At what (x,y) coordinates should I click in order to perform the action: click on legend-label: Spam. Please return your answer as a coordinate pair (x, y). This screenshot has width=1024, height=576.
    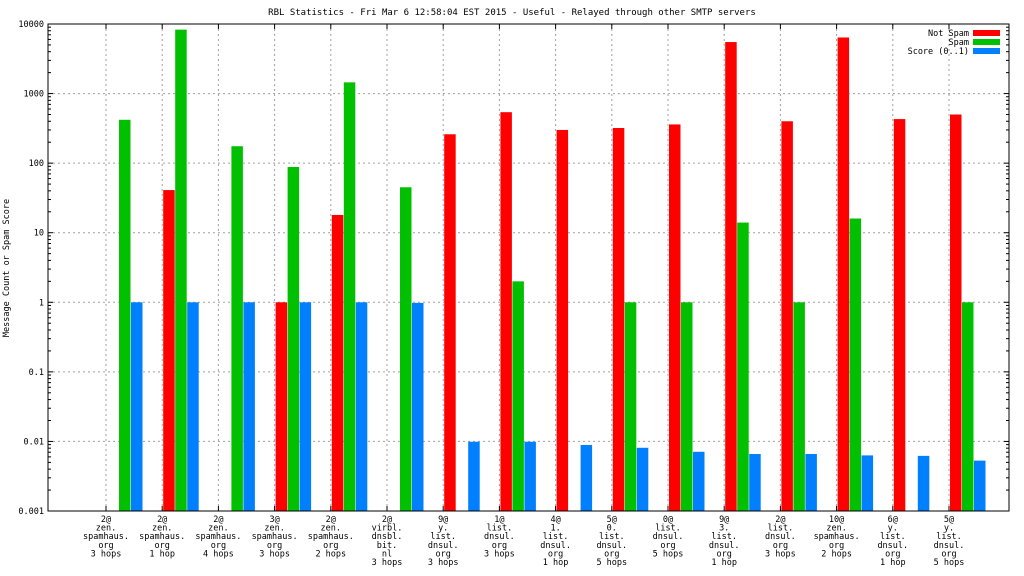
    Looking at the image, I should click on (959, 43).